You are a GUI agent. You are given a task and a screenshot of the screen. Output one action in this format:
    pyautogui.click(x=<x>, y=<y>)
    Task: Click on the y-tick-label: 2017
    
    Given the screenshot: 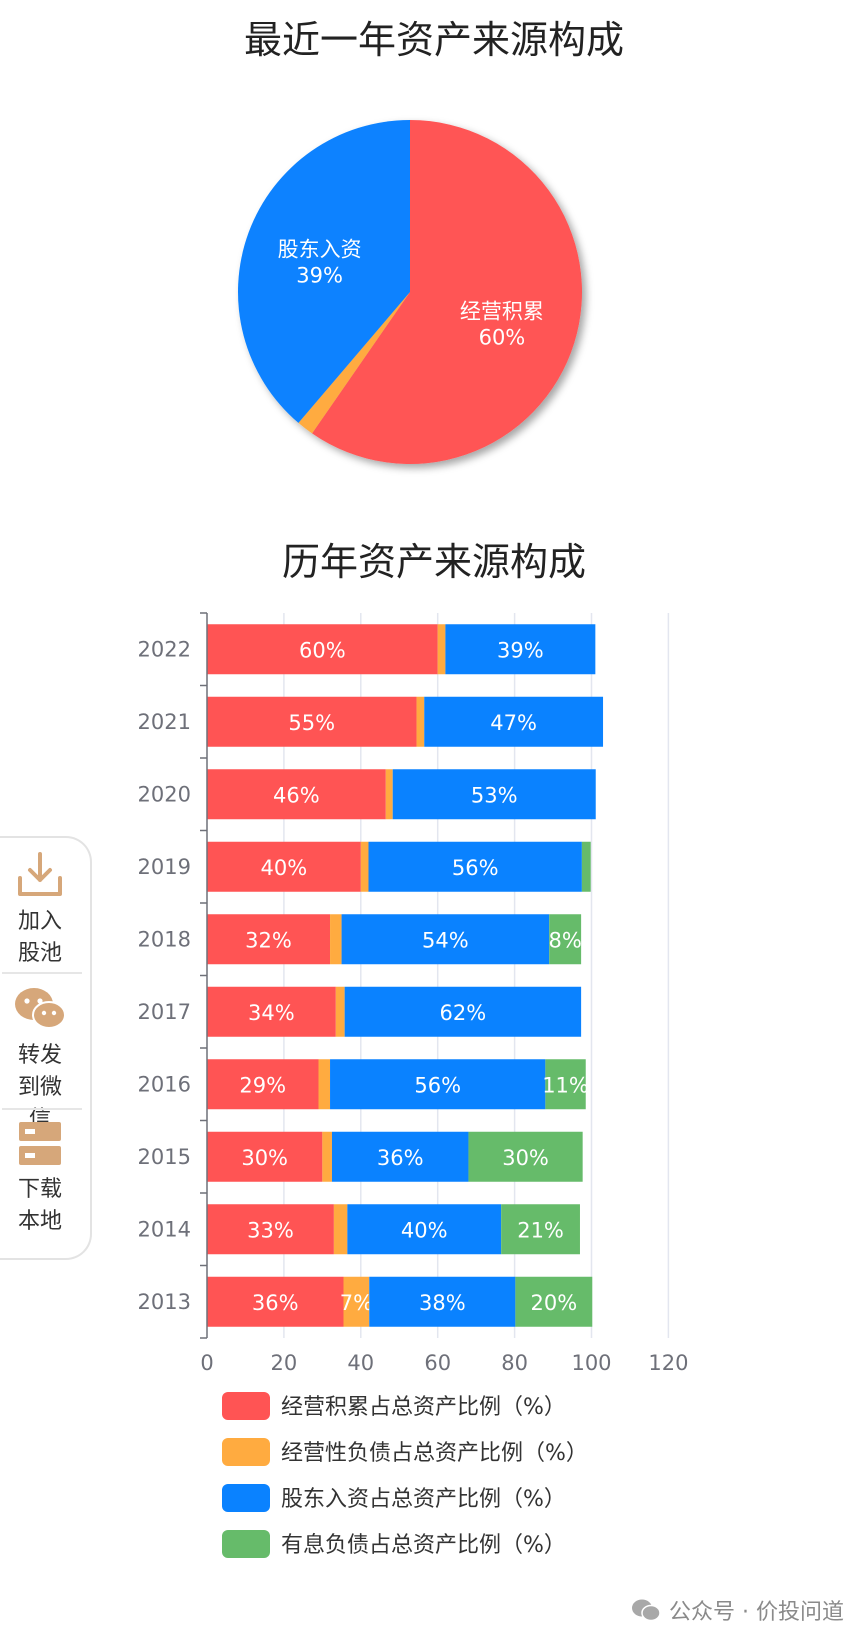 What is the action you would take?
    pyautogui.click(x=164, y=1012)
    